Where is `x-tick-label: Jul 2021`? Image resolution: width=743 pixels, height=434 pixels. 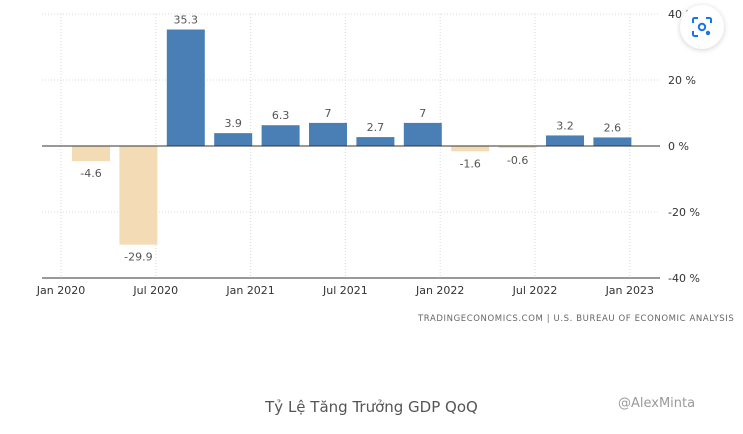
x-tick-label: Jul 2021 is located at coordinates (345, 290).